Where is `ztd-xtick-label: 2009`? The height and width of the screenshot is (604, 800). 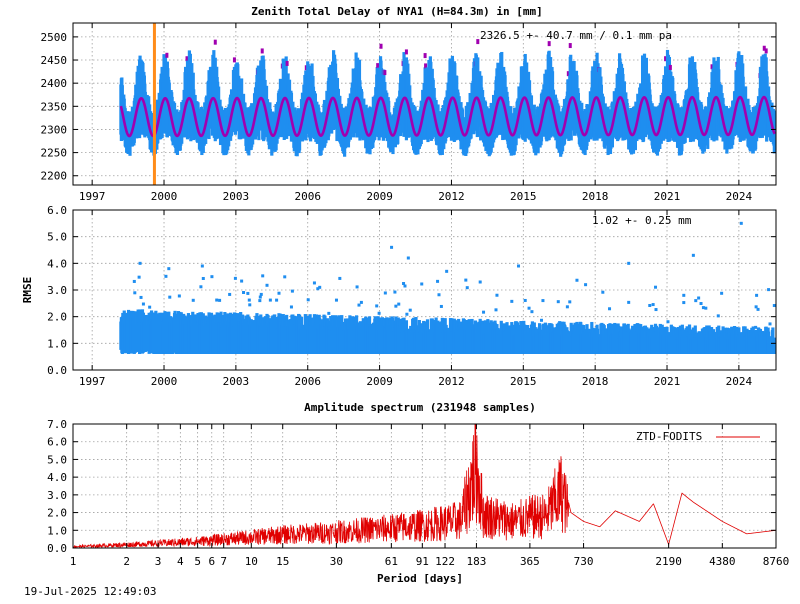
ztd-xtick-label: 2009 is located at coordinates (379, 196).